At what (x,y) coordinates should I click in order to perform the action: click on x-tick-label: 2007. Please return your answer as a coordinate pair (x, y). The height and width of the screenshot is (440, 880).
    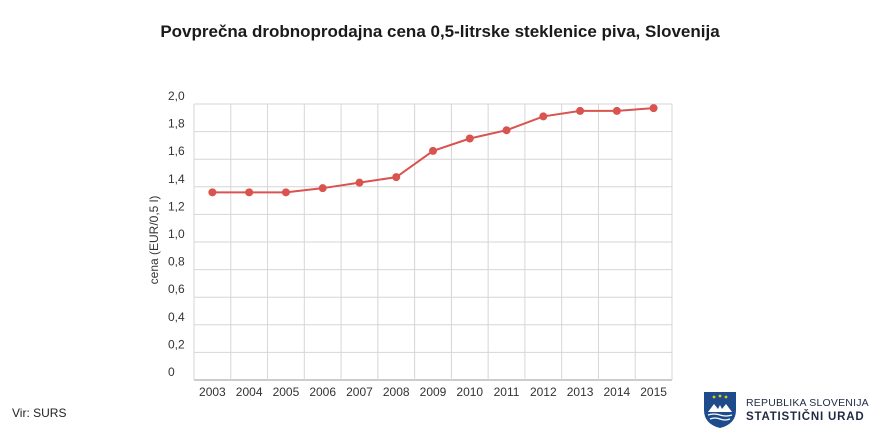
    Looking at the image, I should click on (359, 392).